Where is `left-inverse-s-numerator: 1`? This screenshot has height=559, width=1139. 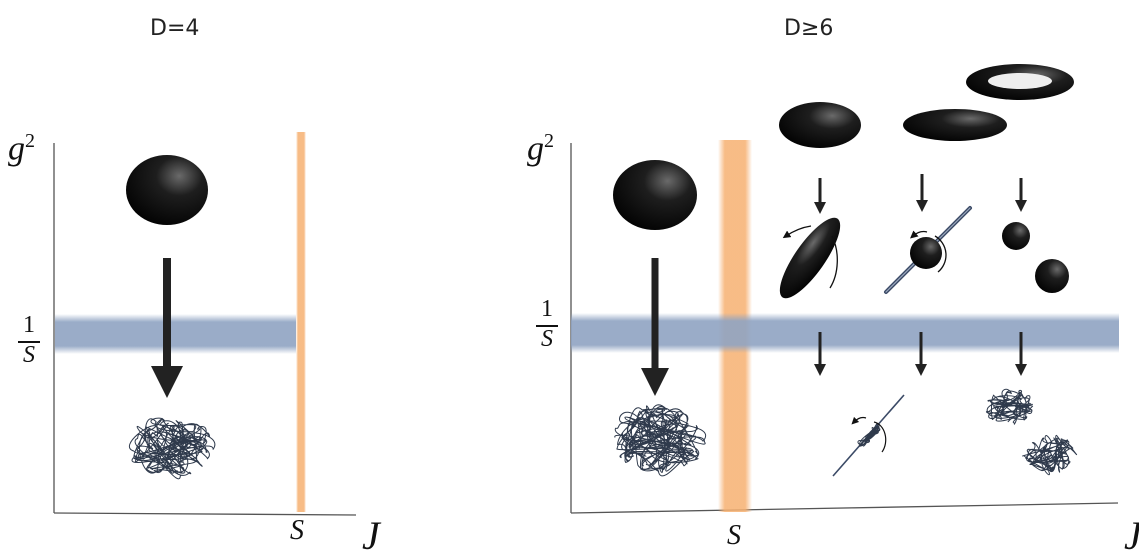
left-inverse-s-numerator: 1 is located at coordinates (29, 325).